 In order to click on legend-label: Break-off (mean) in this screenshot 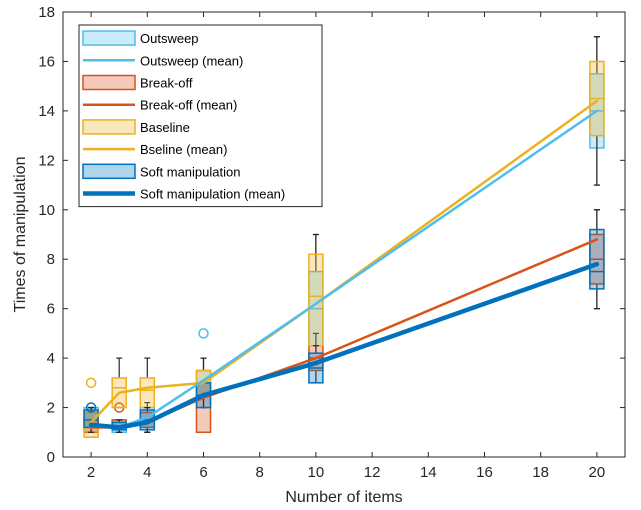, I will do `click(188, 105)`.